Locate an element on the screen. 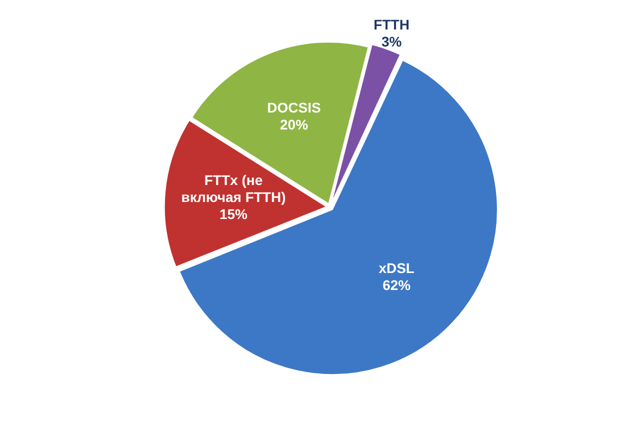 Image resolution: width=640 pixels, height=424 pixels. data-label: 62% is located at coordinates (397, 284).